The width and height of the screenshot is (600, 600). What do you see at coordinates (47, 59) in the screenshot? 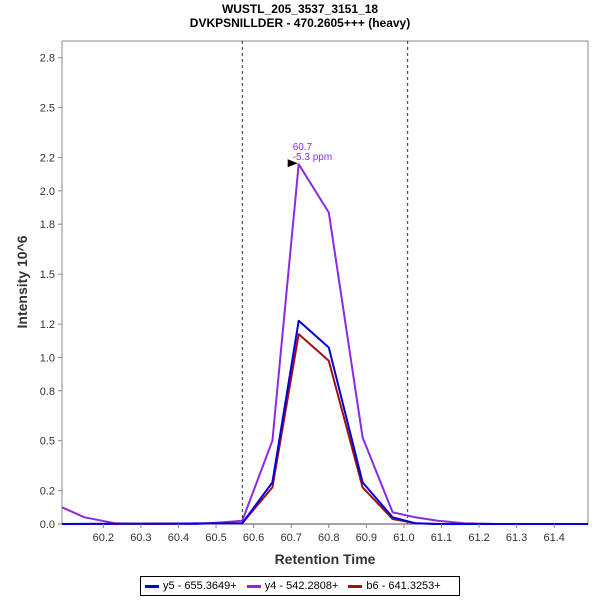
I see `y-tick-label: 2.8` at bounding box center [47, 59].